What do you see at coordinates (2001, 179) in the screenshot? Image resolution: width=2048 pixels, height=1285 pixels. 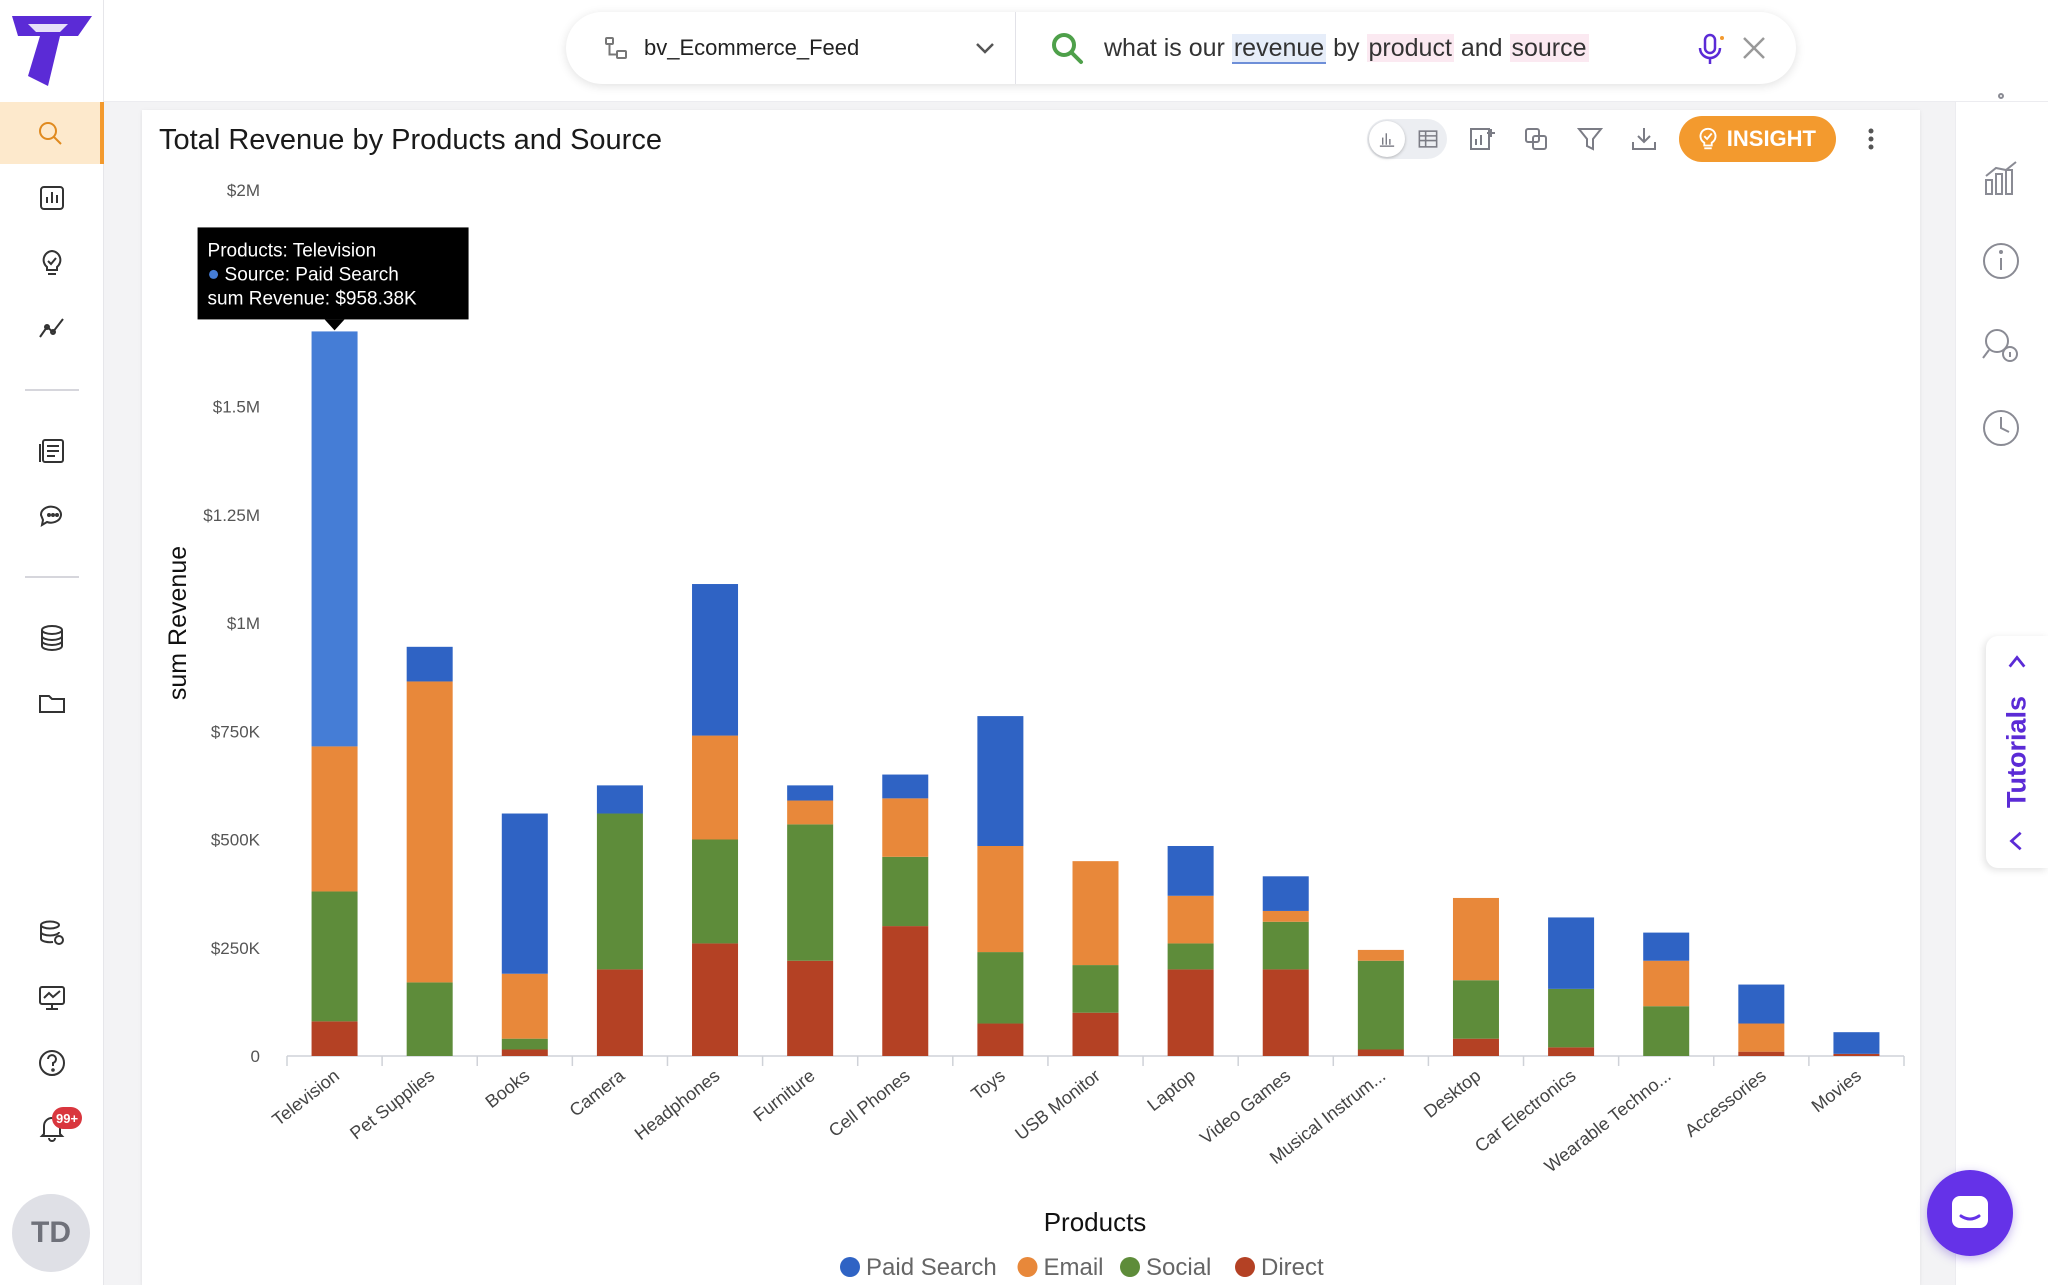 I see `rail-chart-types` at bounding box center [2001, 179].